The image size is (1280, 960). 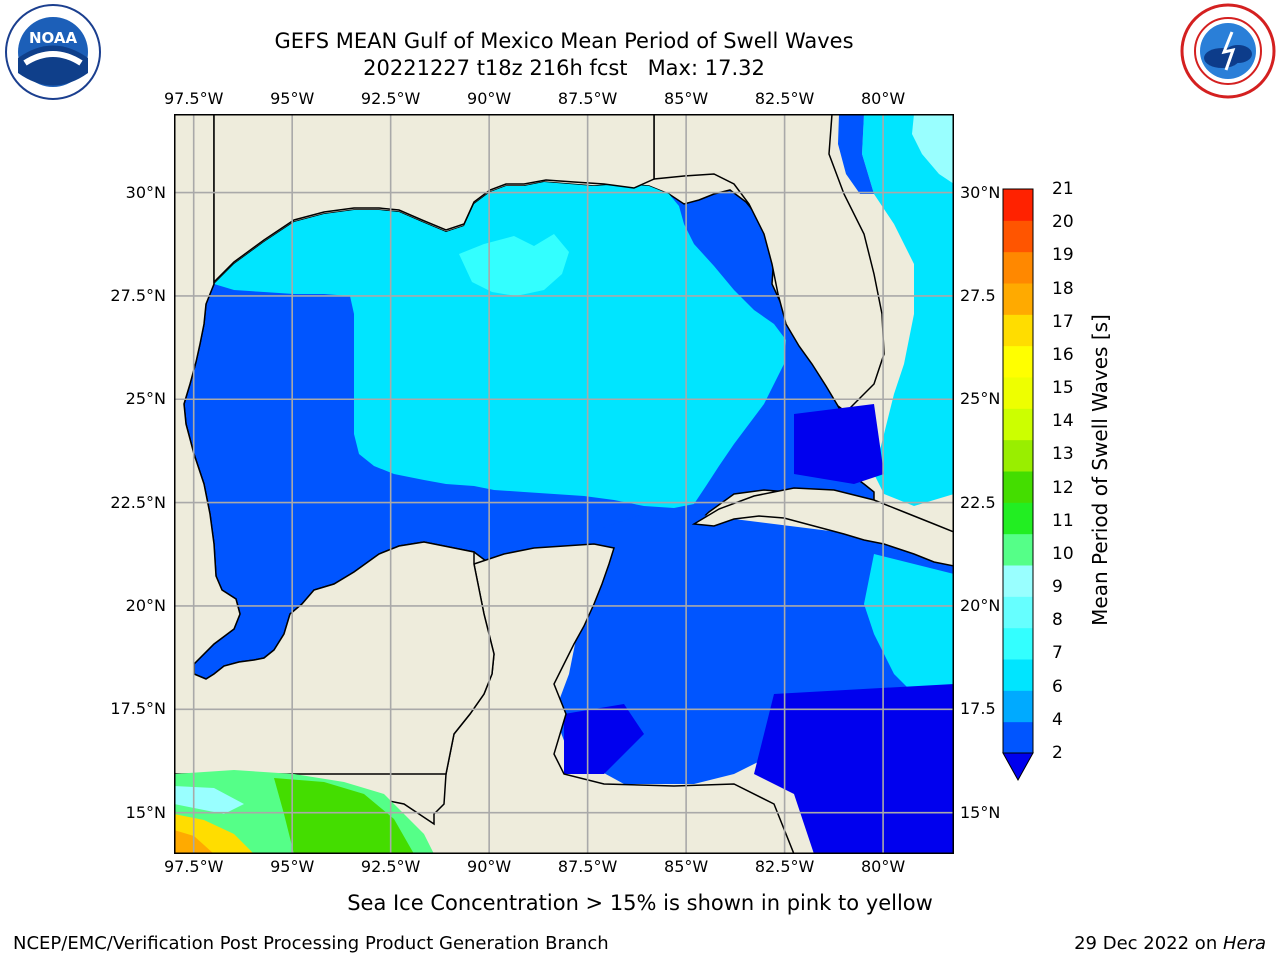 I want to click on colorbar-tick-label: 11, so click(x=1063, y=520).